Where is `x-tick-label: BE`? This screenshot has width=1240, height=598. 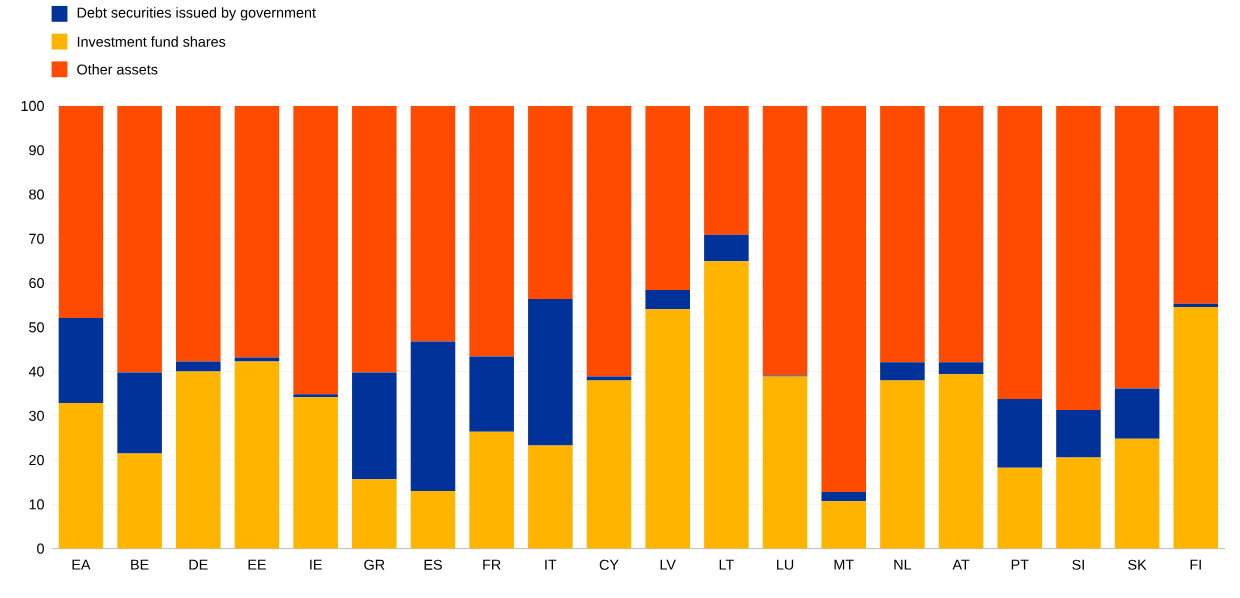 x-tick-label: BE is located at coordinates (140, 564).